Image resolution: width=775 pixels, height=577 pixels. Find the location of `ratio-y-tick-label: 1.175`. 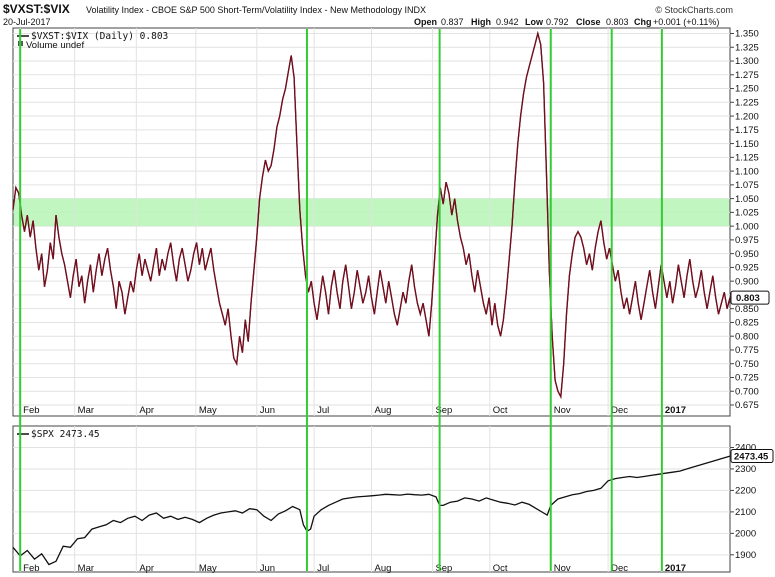

ratio-y-tick-label: 1.175 is located at coordinates (747, 130).